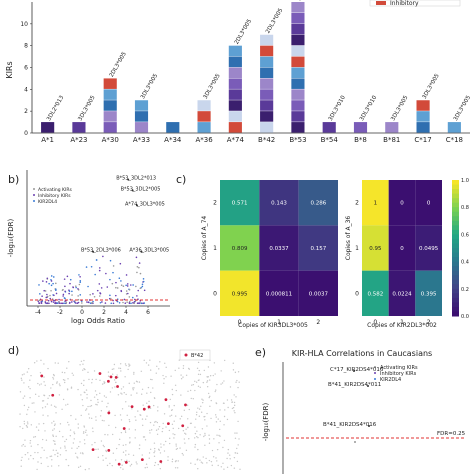 This screenshot has width=474, height=474. What do you see at coordinates (93, 449) in the screenshot?
I see `embedding-point-b42` at bounding box center [93, 449].